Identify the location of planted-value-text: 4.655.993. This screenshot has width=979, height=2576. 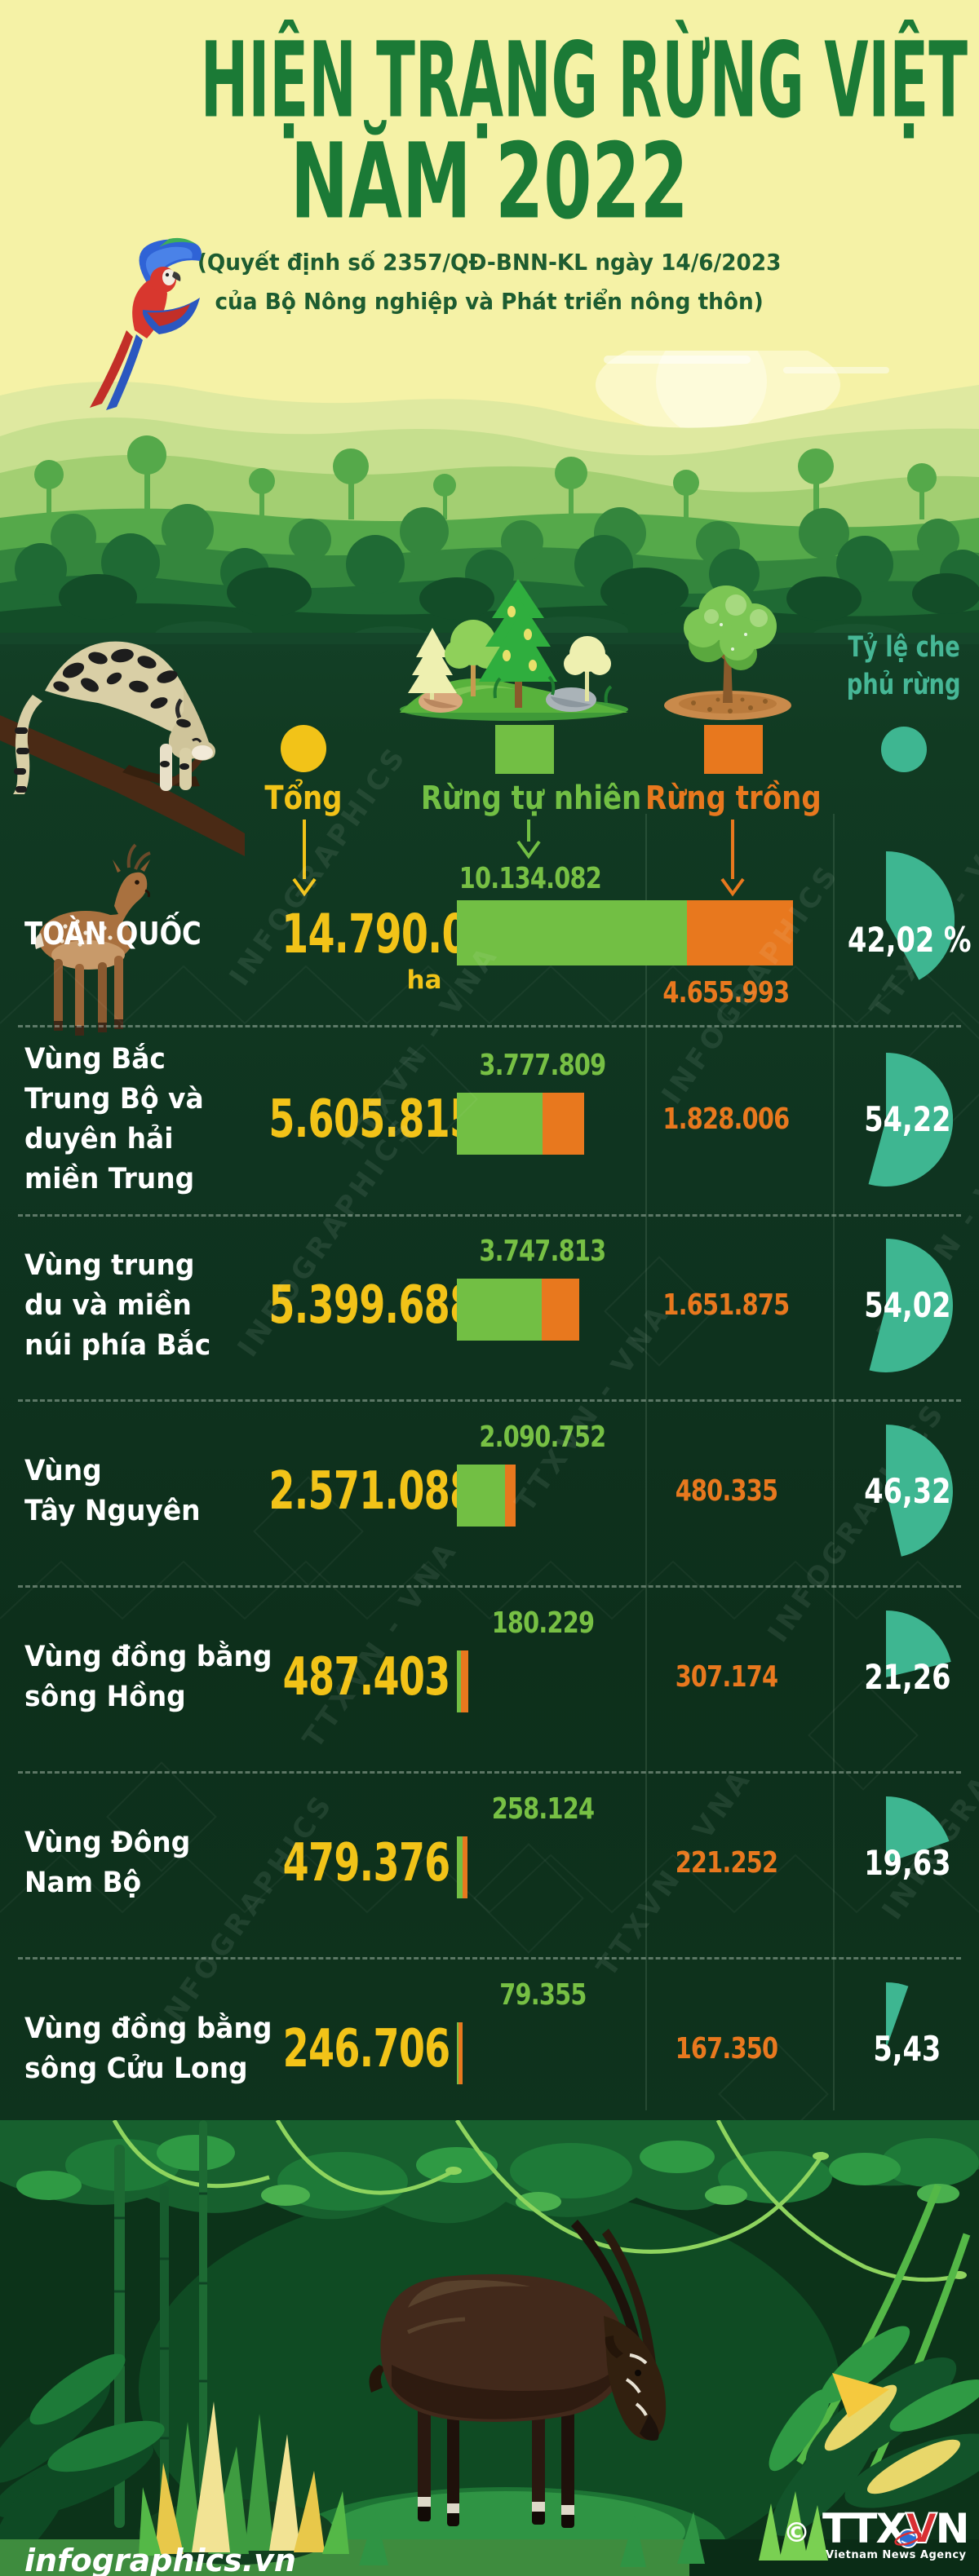
(726, 993).